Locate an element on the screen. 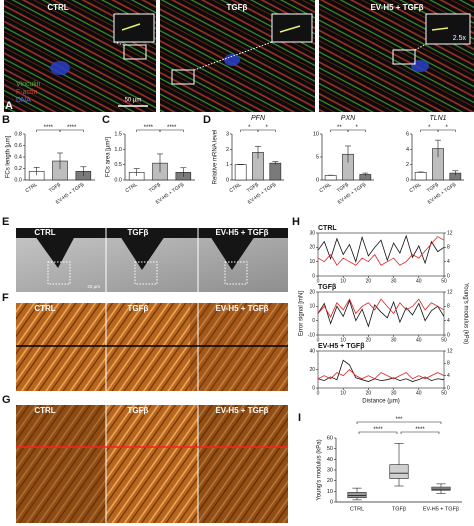  y-tick-label: 40 is located at coordinates (312, 351).